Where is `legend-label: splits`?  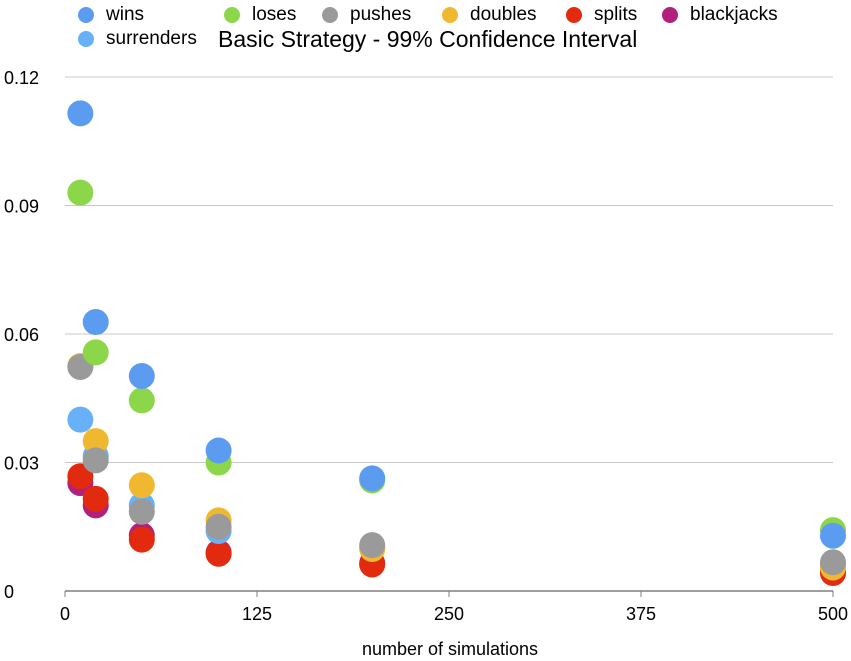 legend-label: splits is located at coordinates (616, 14).